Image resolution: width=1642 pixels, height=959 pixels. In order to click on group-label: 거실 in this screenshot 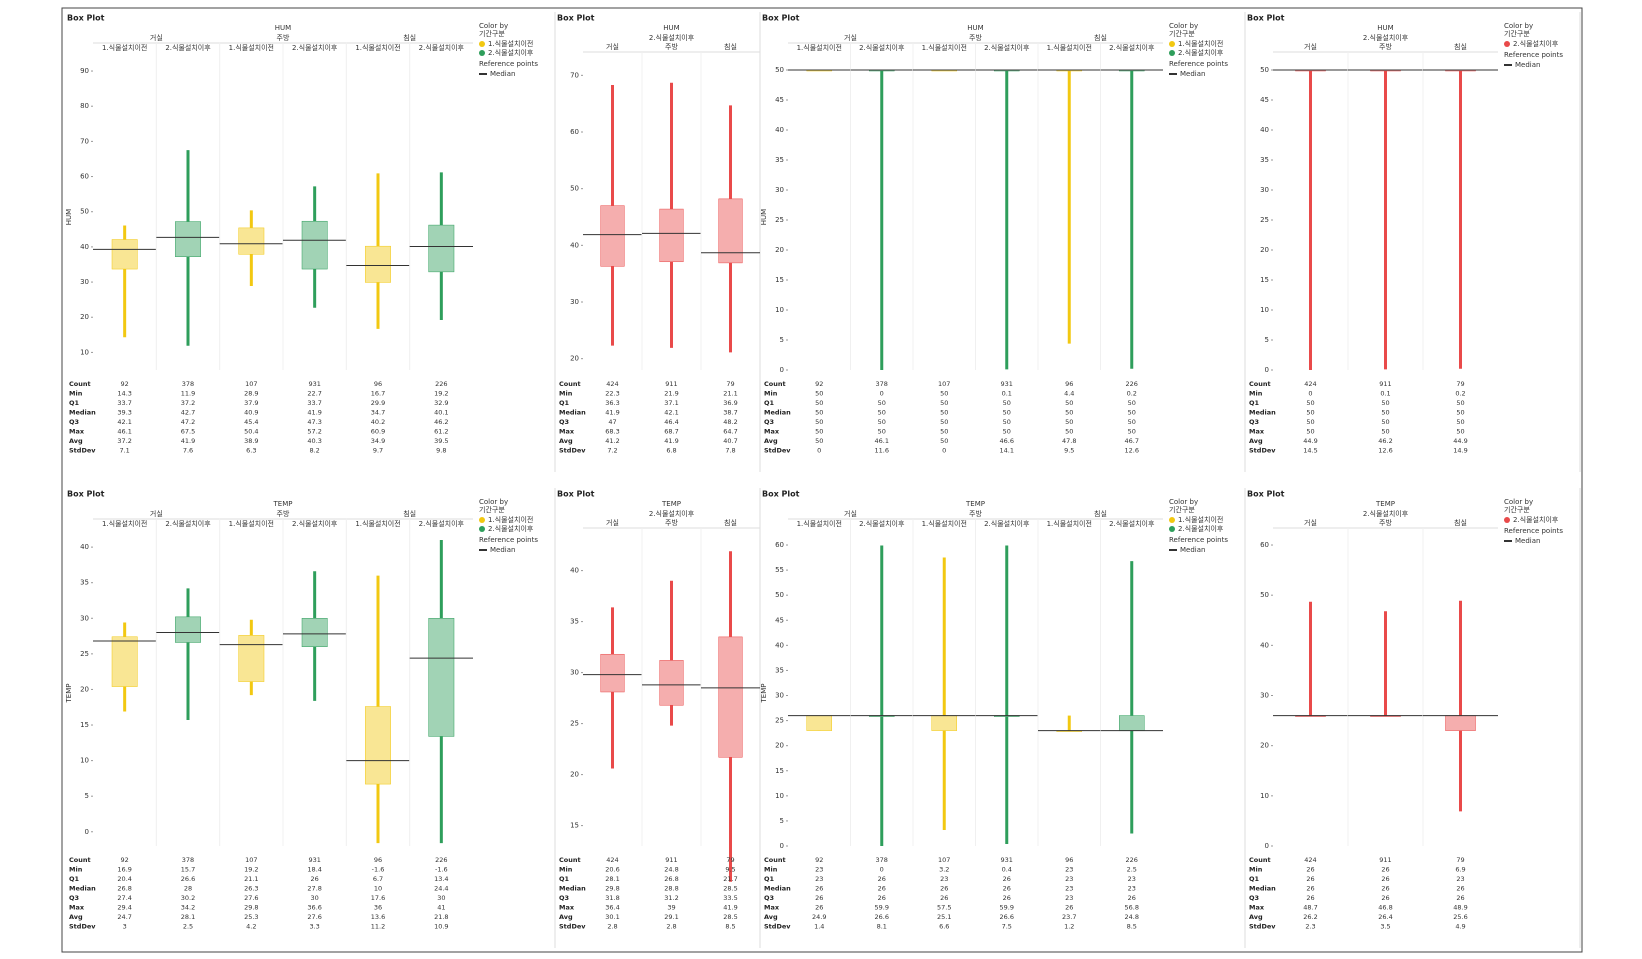, I will do `click(612, 46)`.